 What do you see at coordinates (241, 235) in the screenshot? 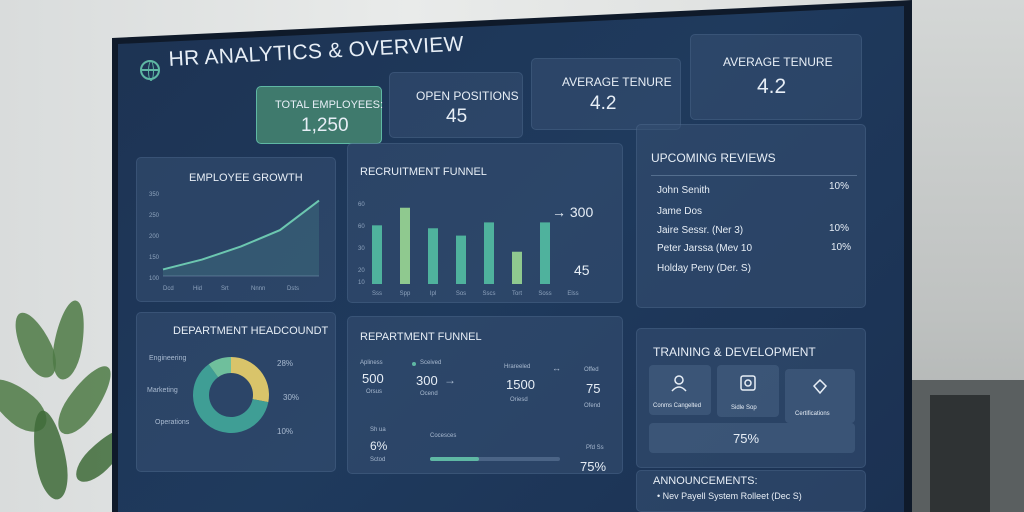
I see `growth-line` at bounding box center [241, 235].